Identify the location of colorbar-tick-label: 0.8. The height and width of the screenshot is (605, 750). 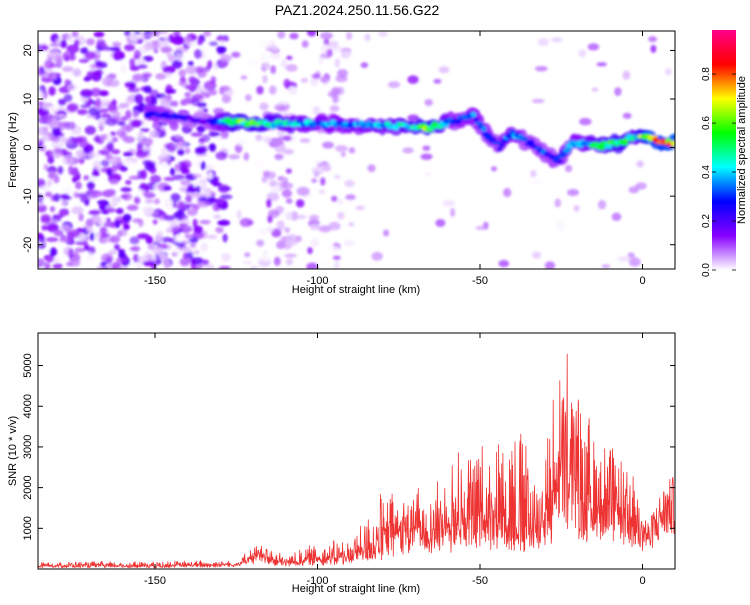
(706, 74).